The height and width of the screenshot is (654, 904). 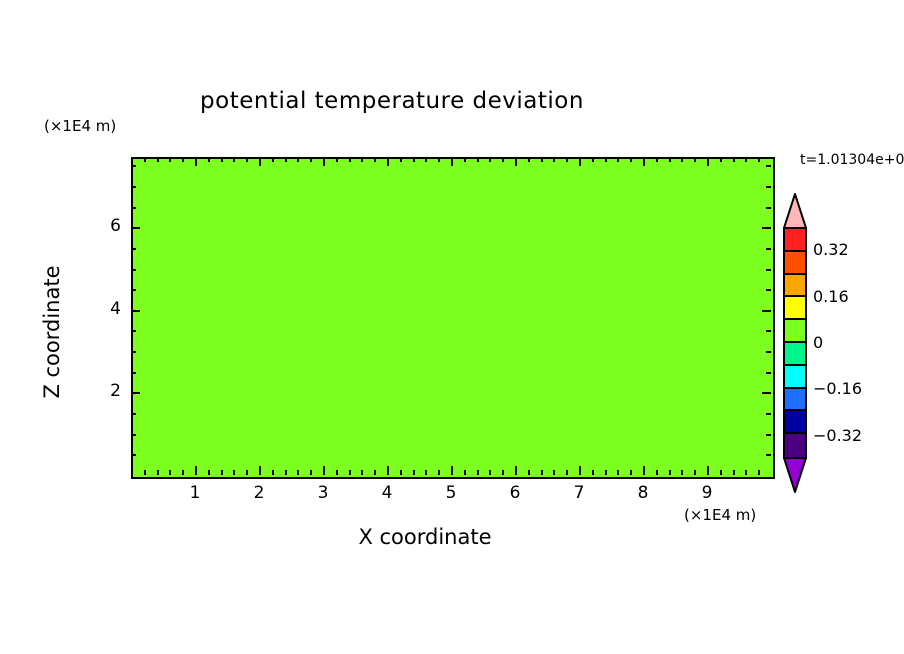 I want to click on x-tick-label: 7, so click(x=579, y=493).